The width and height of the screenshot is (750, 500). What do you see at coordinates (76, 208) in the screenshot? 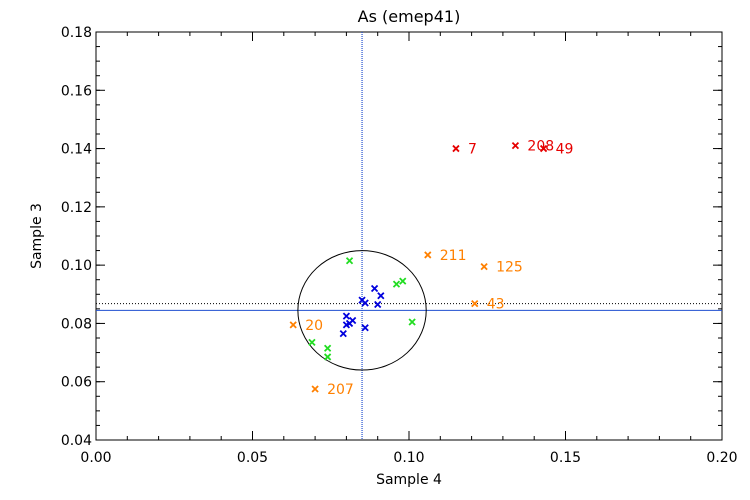
I see `y-tick-label: 0.12` at bounding box center [76, 208].